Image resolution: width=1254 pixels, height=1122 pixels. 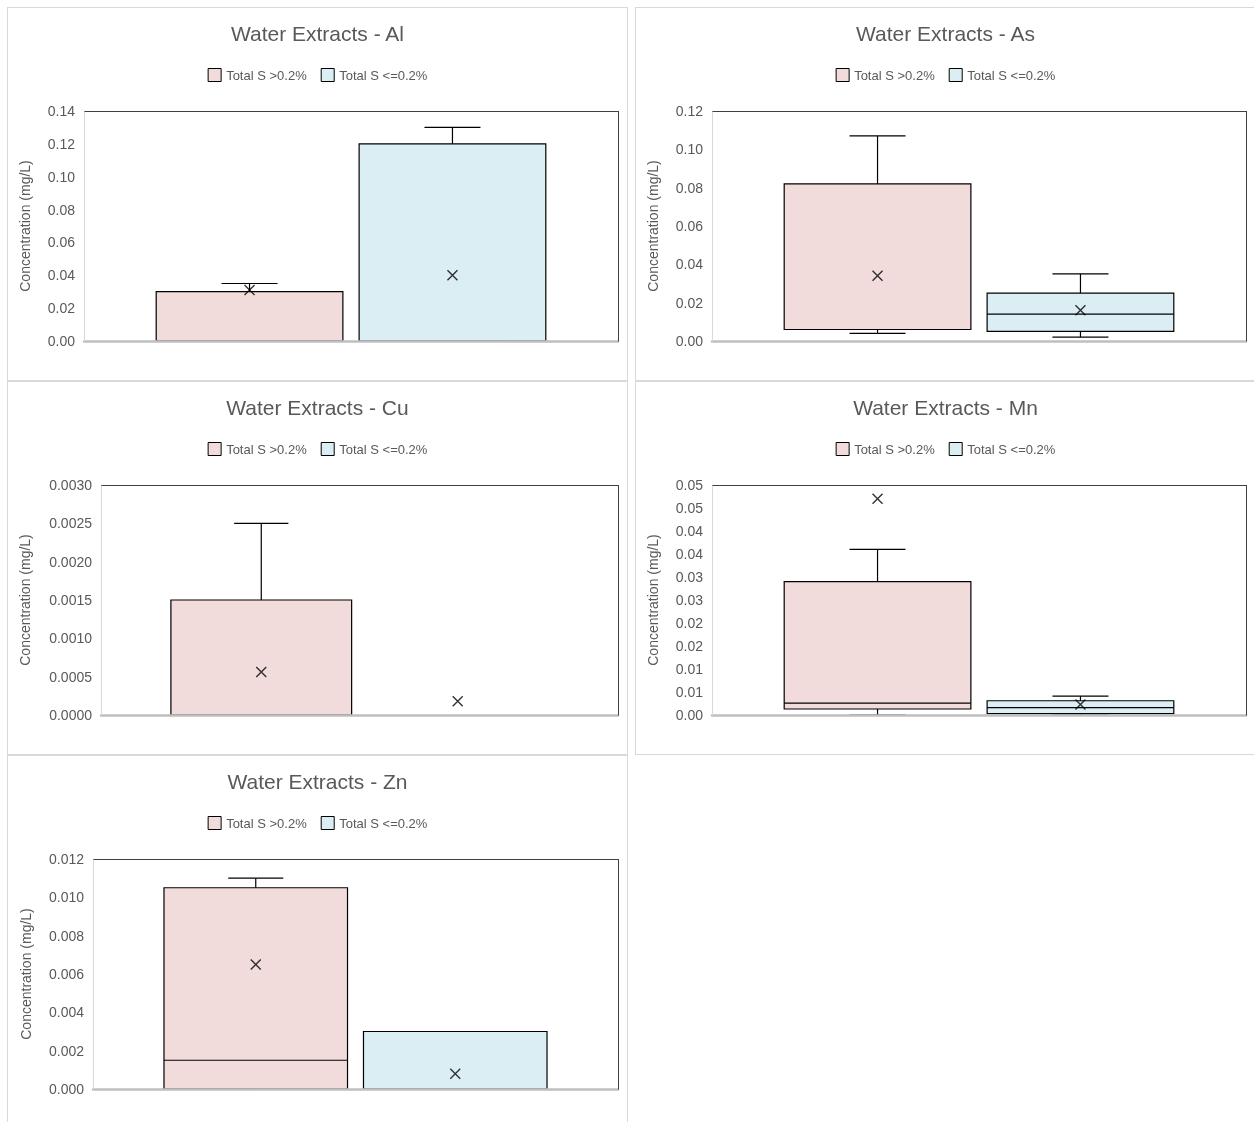 I want to click on y-tick-label: 0.012, so click(x=66, y=859).